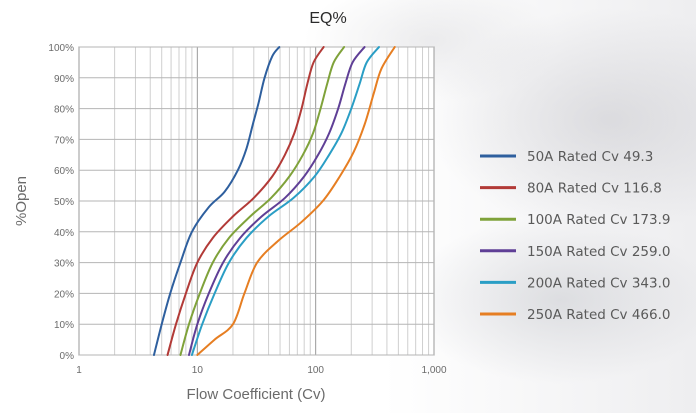 Image resolution: width=696 pixels, height=413 pixels. What do you see at coordinates (67, 356) in the screenshot?
I see `y-tick-label: 0%` at bounding box center [67, 356].